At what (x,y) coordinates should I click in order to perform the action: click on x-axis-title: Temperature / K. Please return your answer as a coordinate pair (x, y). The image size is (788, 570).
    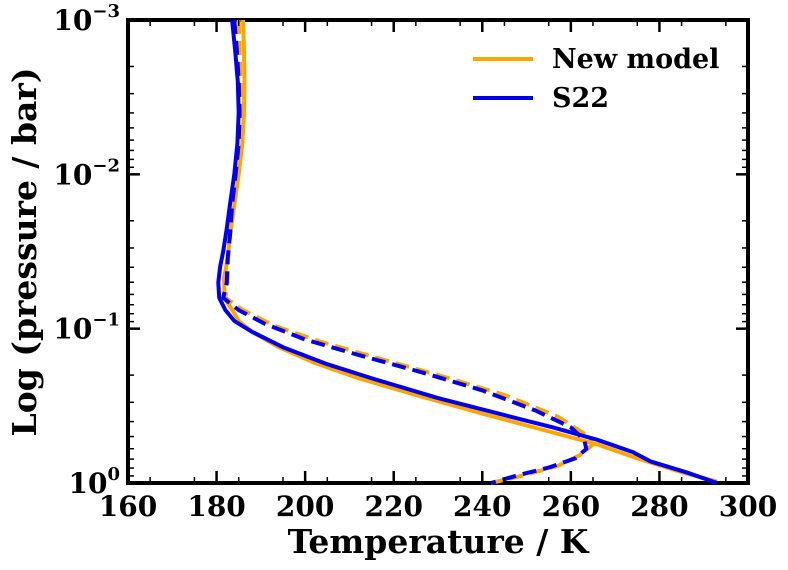
    Looking at the image, I should click on (439, 541).